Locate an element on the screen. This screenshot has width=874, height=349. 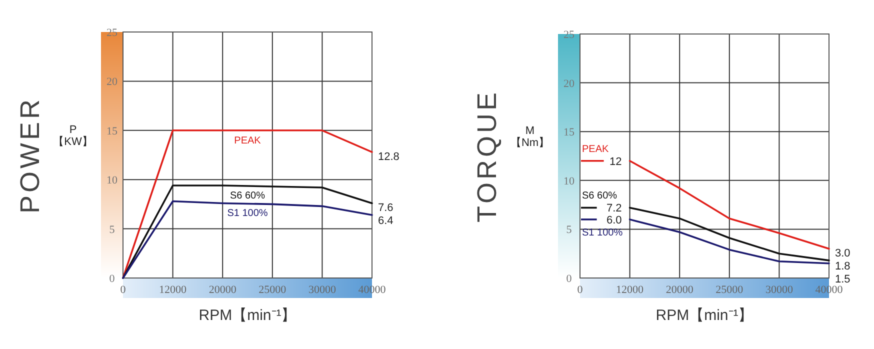
text: M 【Nm】 is located at coordinates (530, 137).